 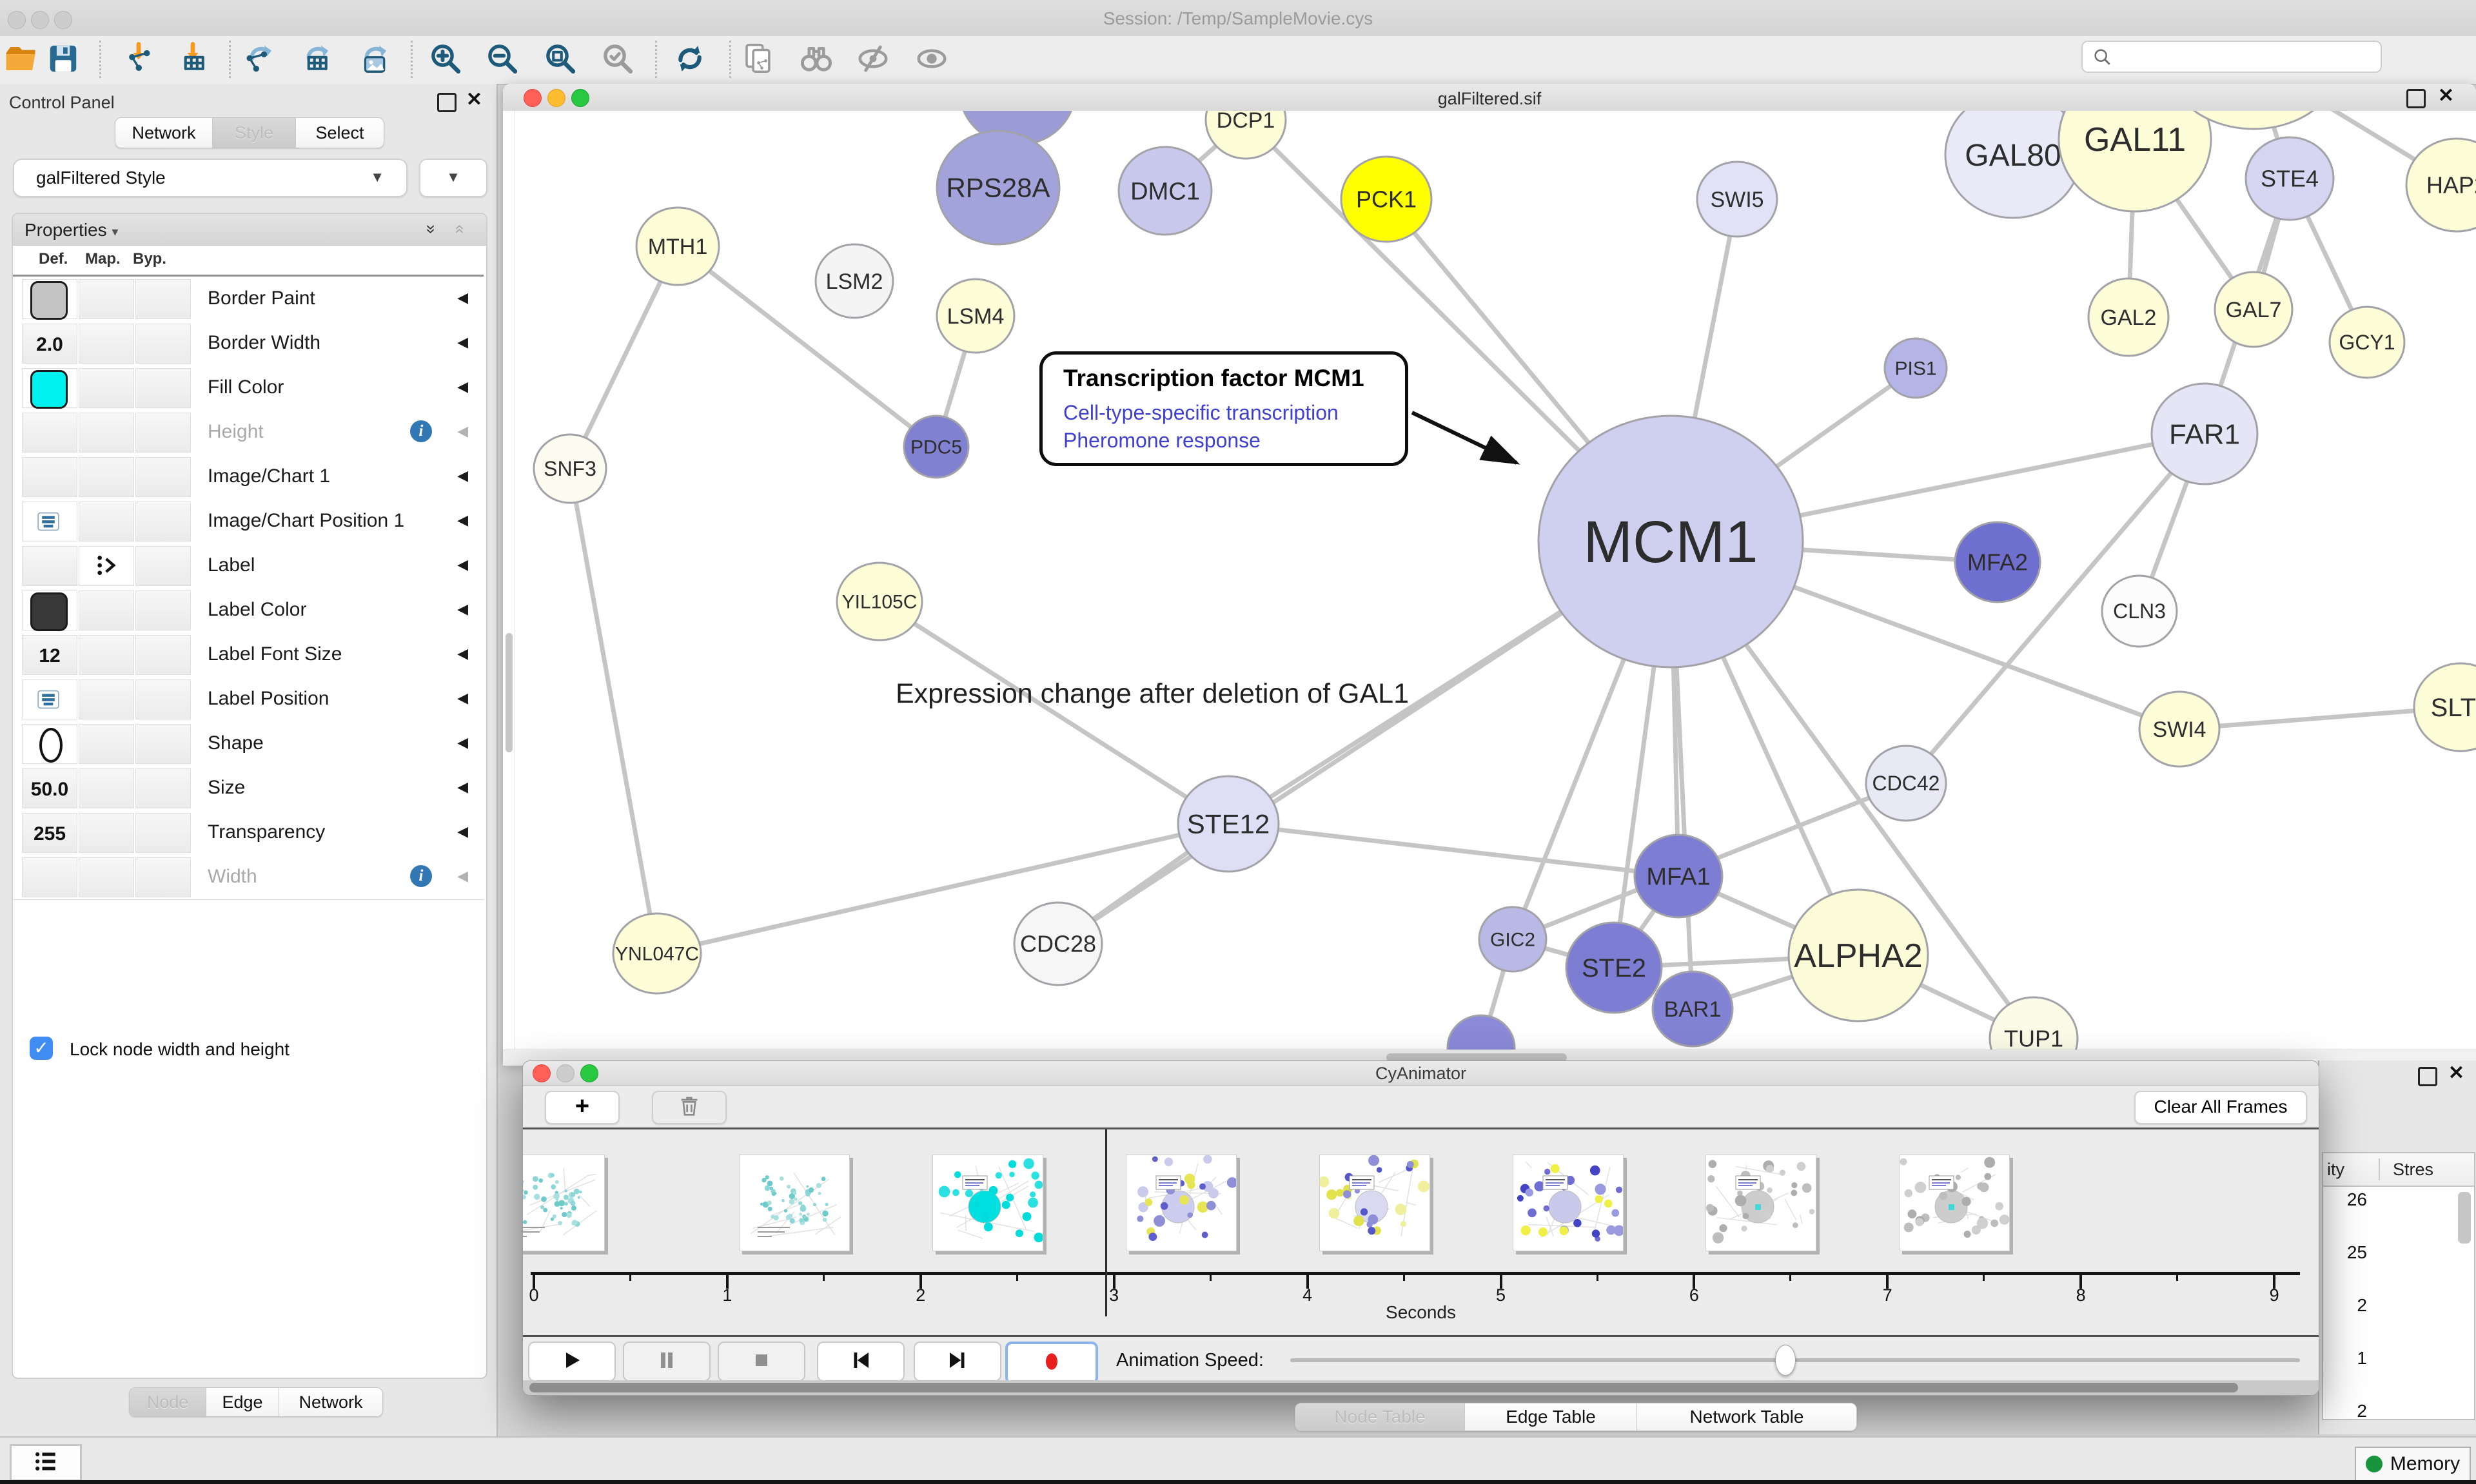 I want to click on style-options-button: ▼, so click(x=453, y=178).